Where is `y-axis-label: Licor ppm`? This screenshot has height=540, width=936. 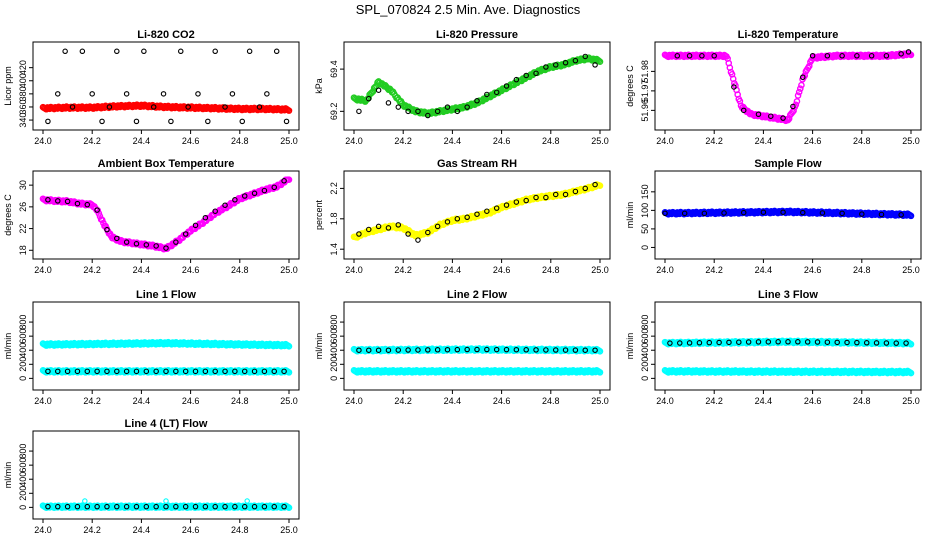
y-axis-label: Licor ppm is located at coordinates (8, 86).